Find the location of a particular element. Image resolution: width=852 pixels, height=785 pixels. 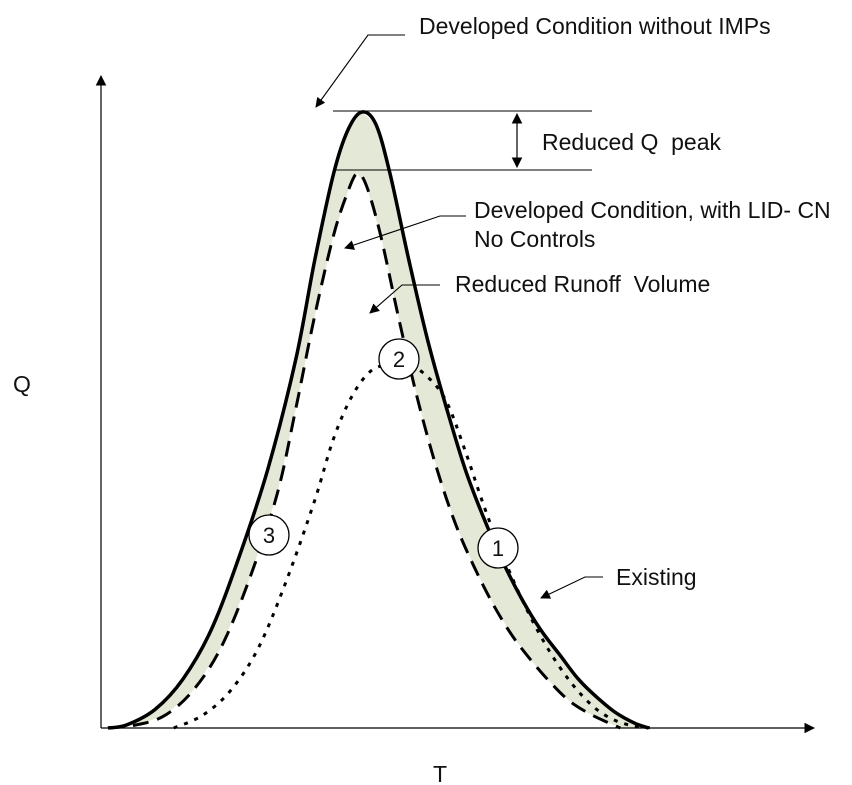

svg-text: 3 is located at coordinates (269, 535).